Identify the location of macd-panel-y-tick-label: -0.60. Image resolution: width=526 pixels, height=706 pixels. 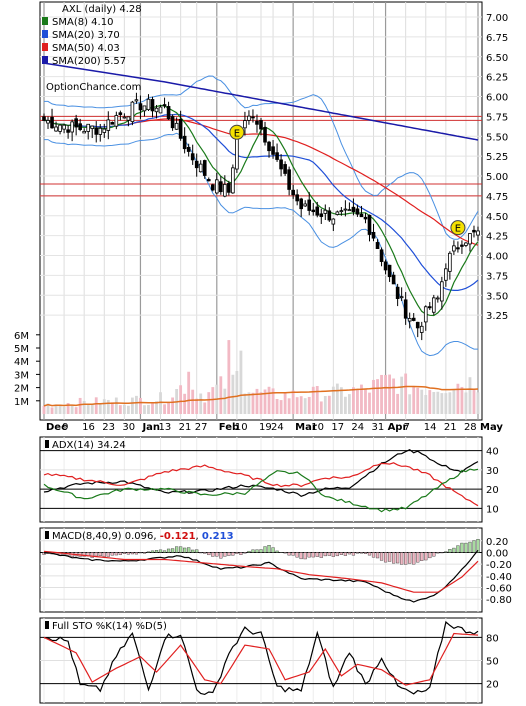
(499, 589).